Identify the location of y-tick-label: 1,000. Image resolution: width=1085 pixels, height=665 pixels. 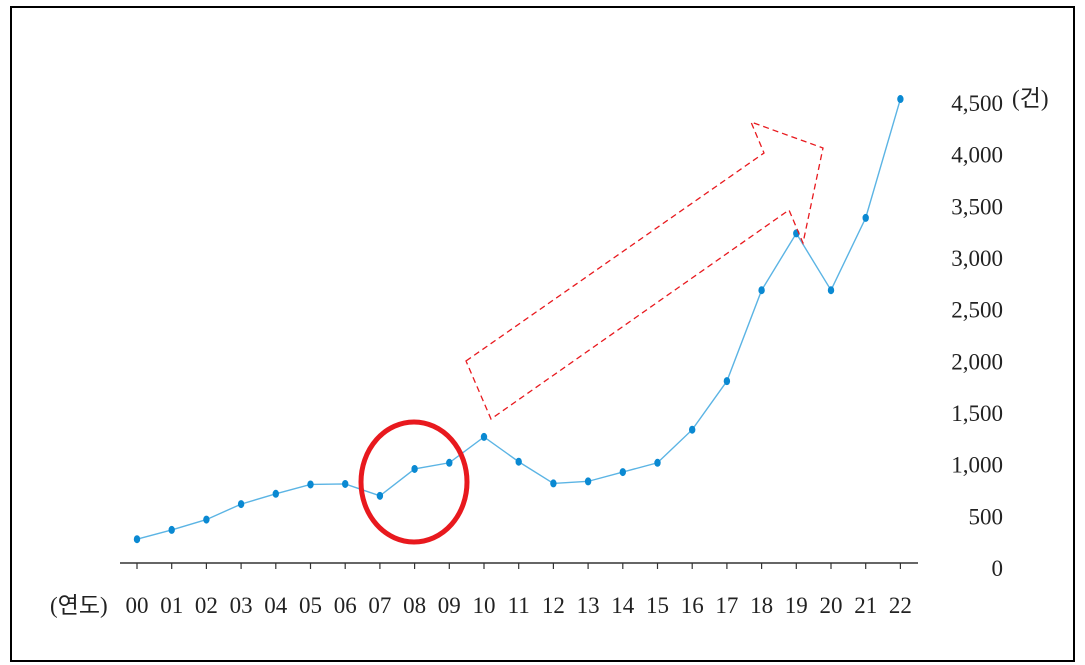
(977, 465).